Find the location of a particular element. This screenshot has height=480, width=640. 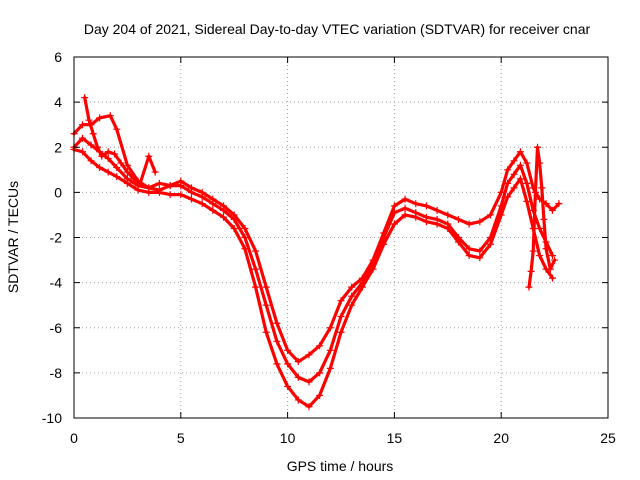

y-tick-label: 2 is located at coordinates (58, 147).